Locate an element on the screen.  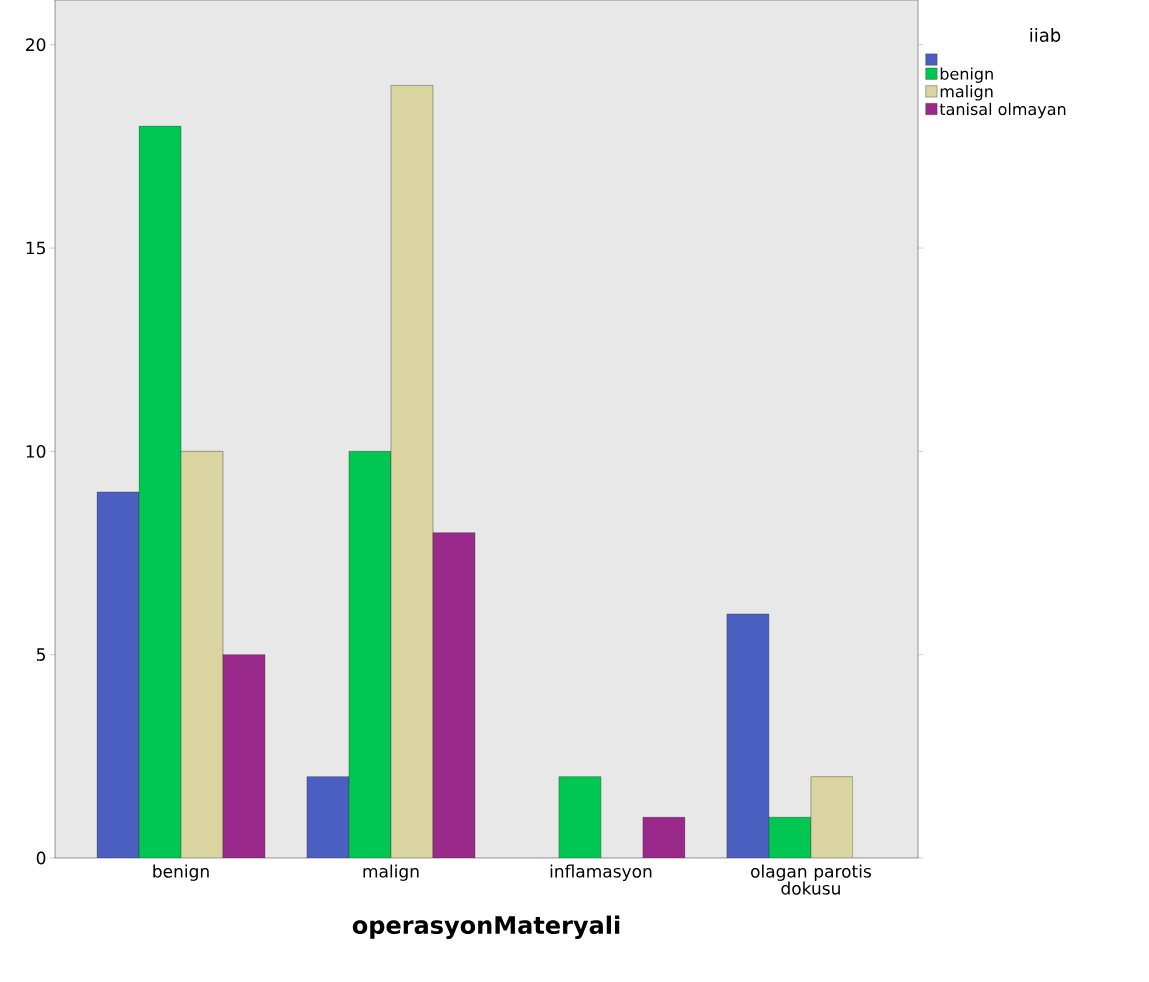
y-tick-label: 10 is located at coordinates (36, 451).